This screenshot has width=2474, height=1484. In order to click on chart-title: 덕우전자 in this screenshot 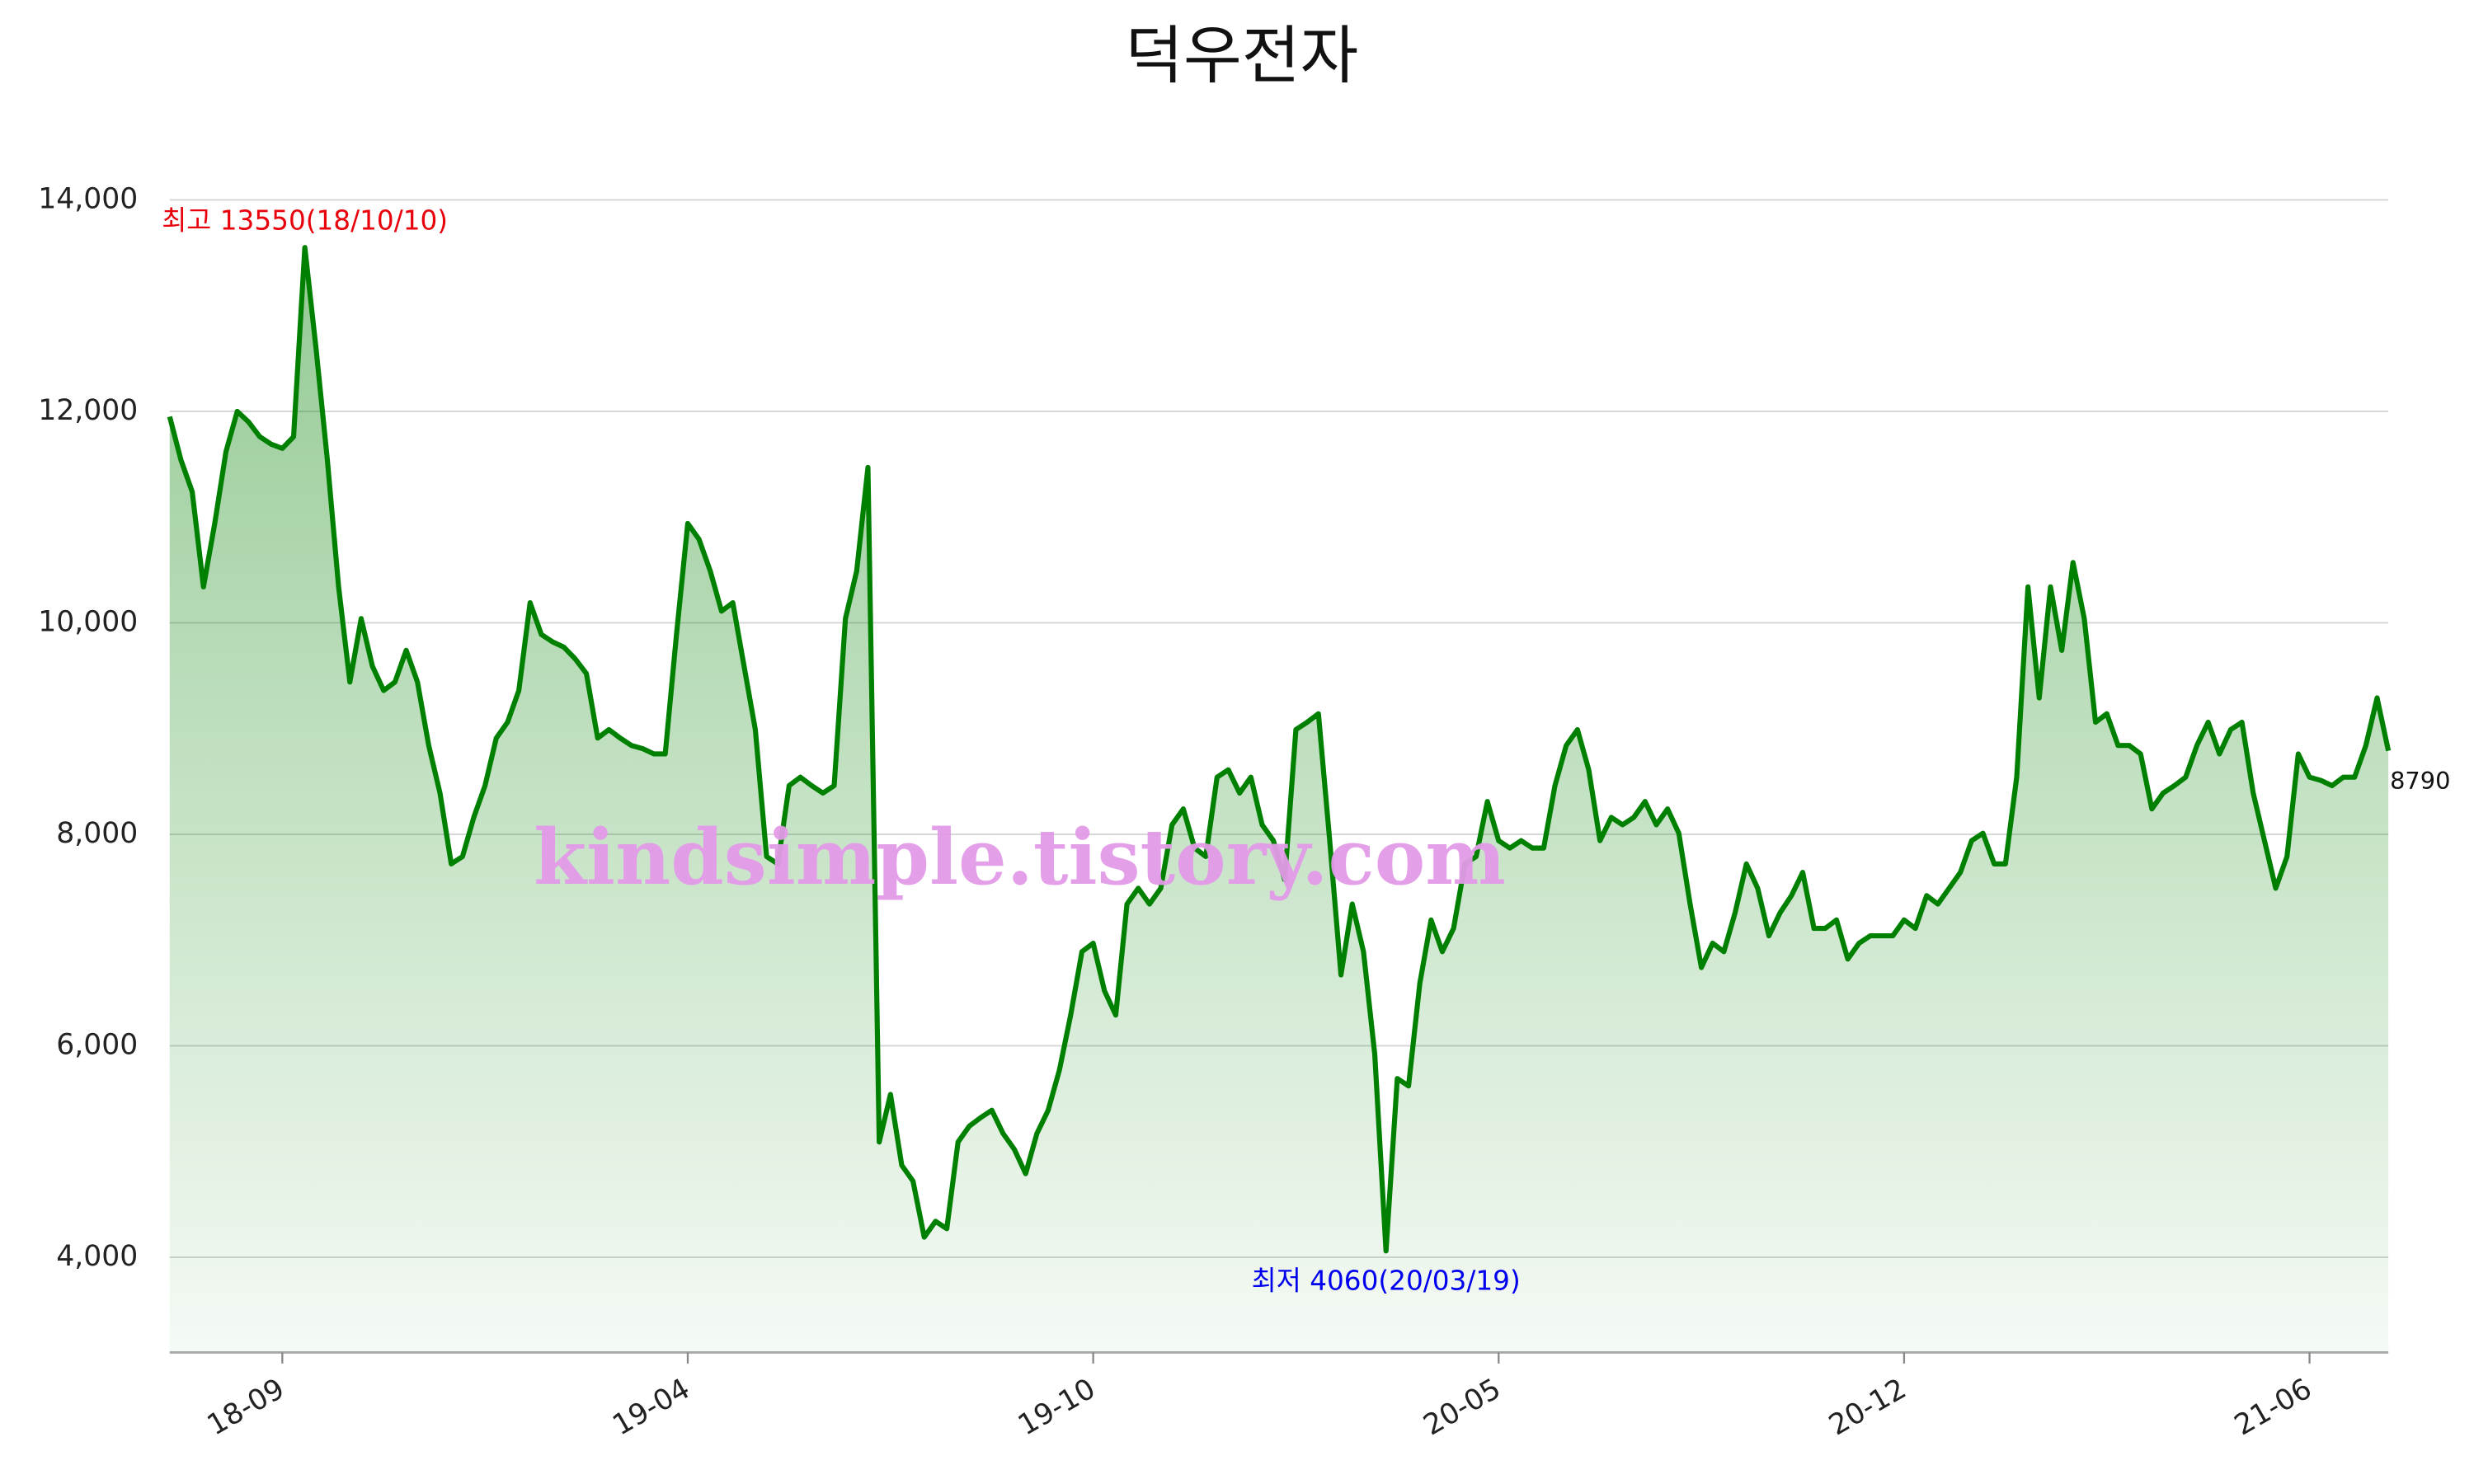, I will do `click(1241, 56)`.